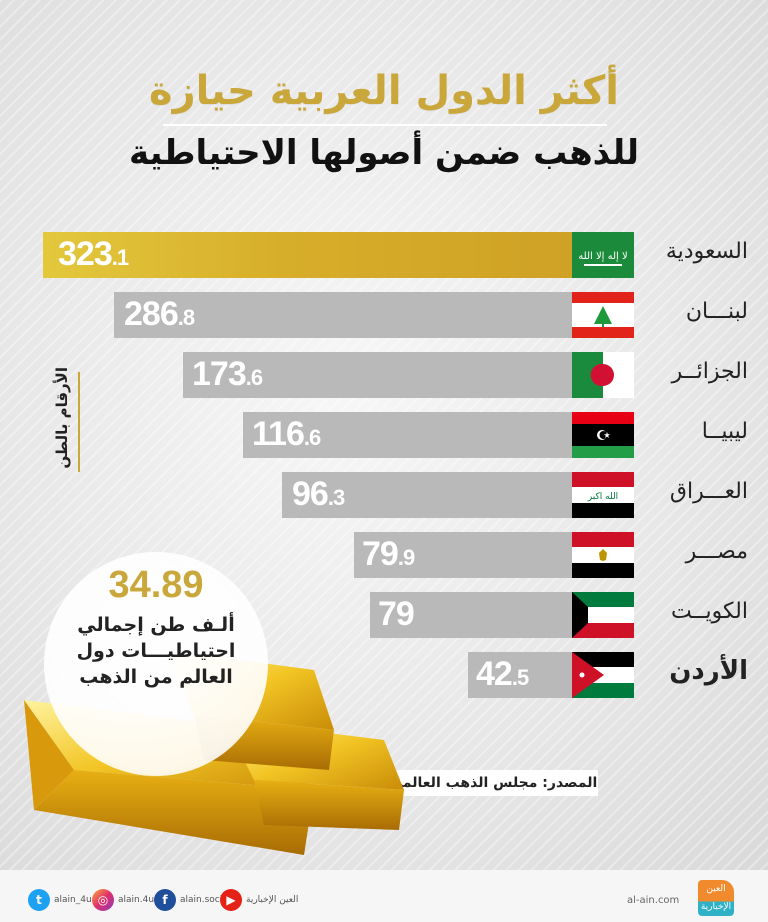  I want to click on twitter-link: t alain_4u, so click(60, 900).